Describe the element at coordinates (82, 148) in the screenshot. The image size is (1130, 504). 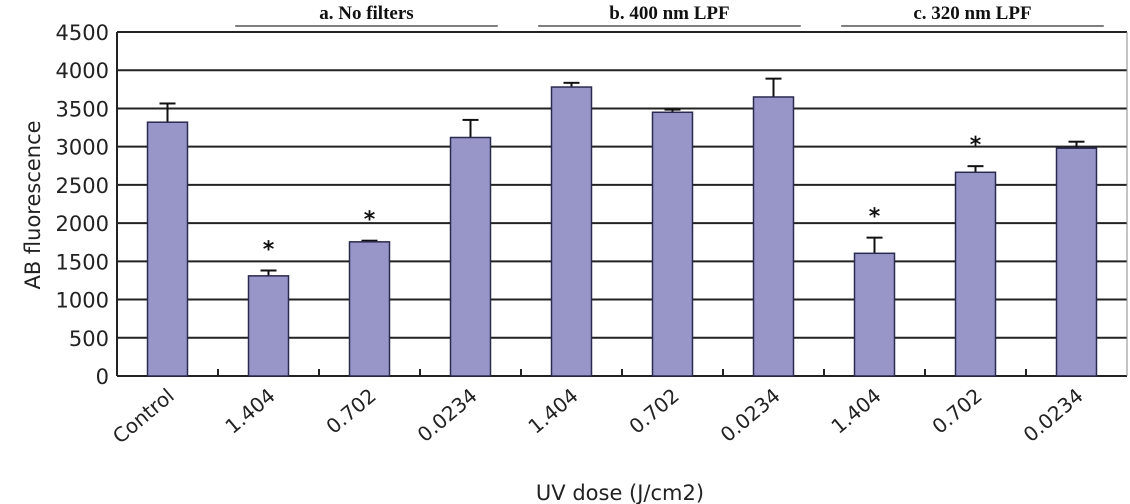
I see `y-tick-label: 3000` at that location.